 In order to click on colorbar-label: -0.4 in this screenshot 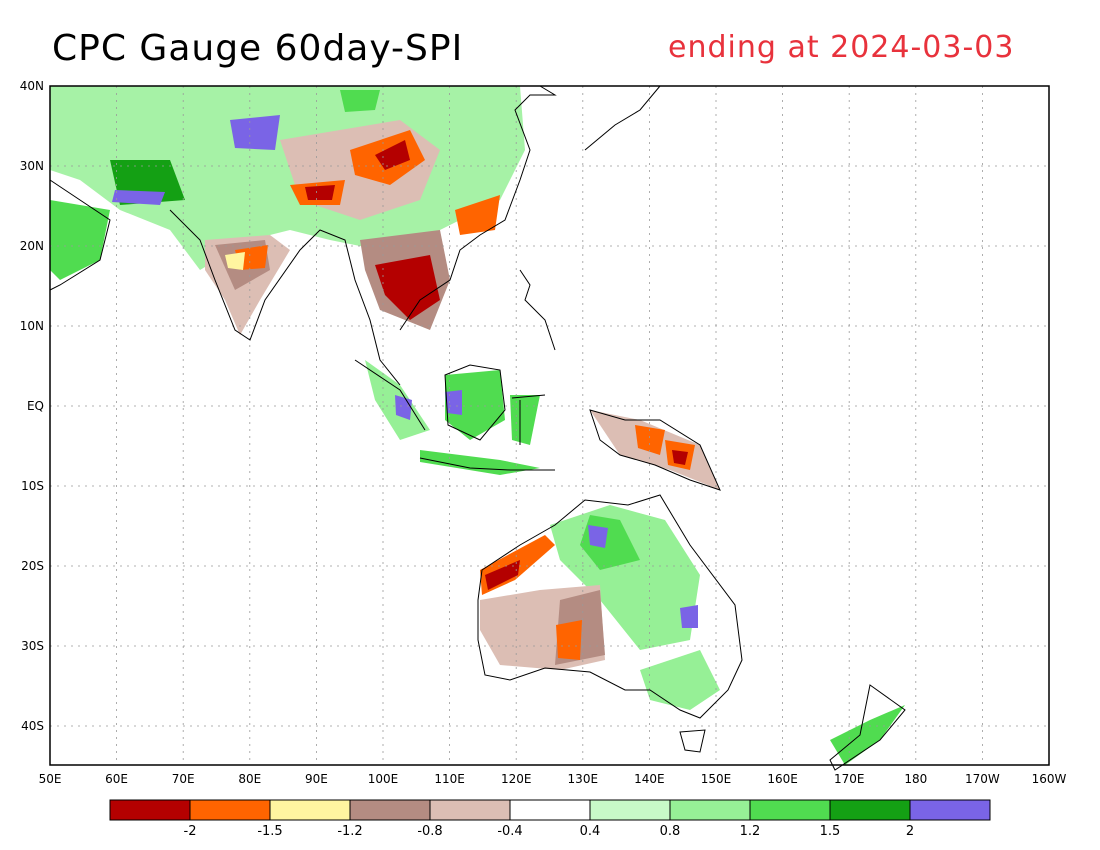, I will do `click(509, 831)`.